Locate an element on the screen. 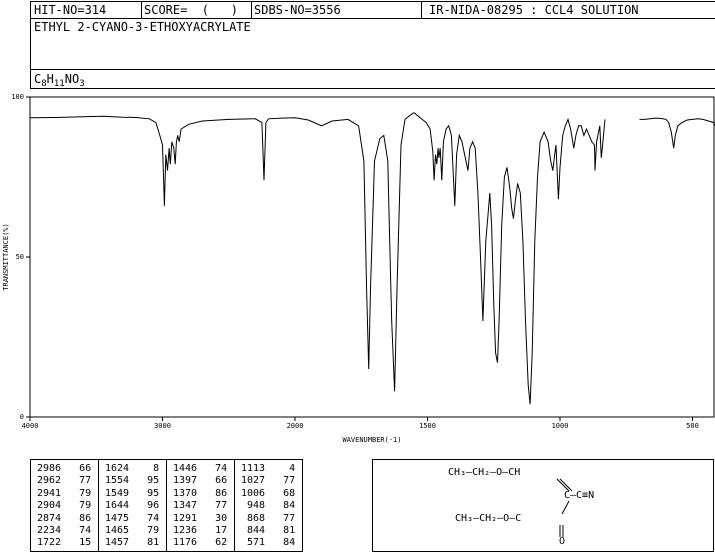 The height and width of the screenshot is (553, 715). y-tick-label: 100 is located at coordinates (17, 97).